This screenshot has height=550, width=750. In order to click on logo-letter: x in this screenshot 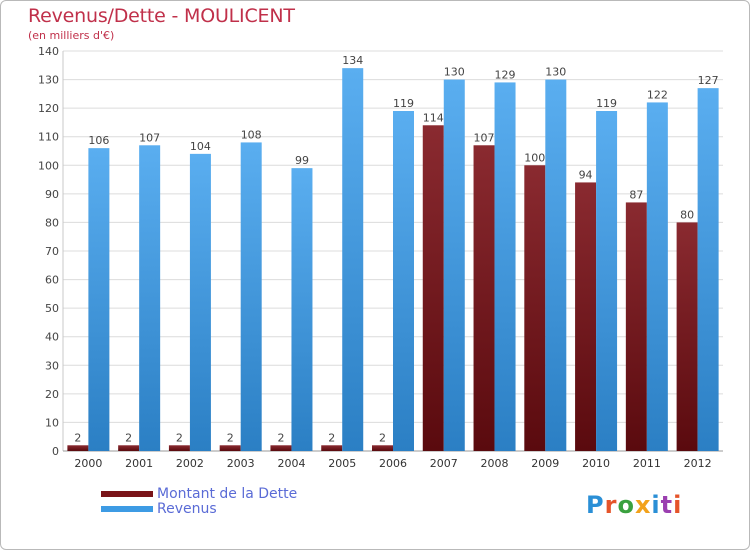, I will do `click(643, 505)`.